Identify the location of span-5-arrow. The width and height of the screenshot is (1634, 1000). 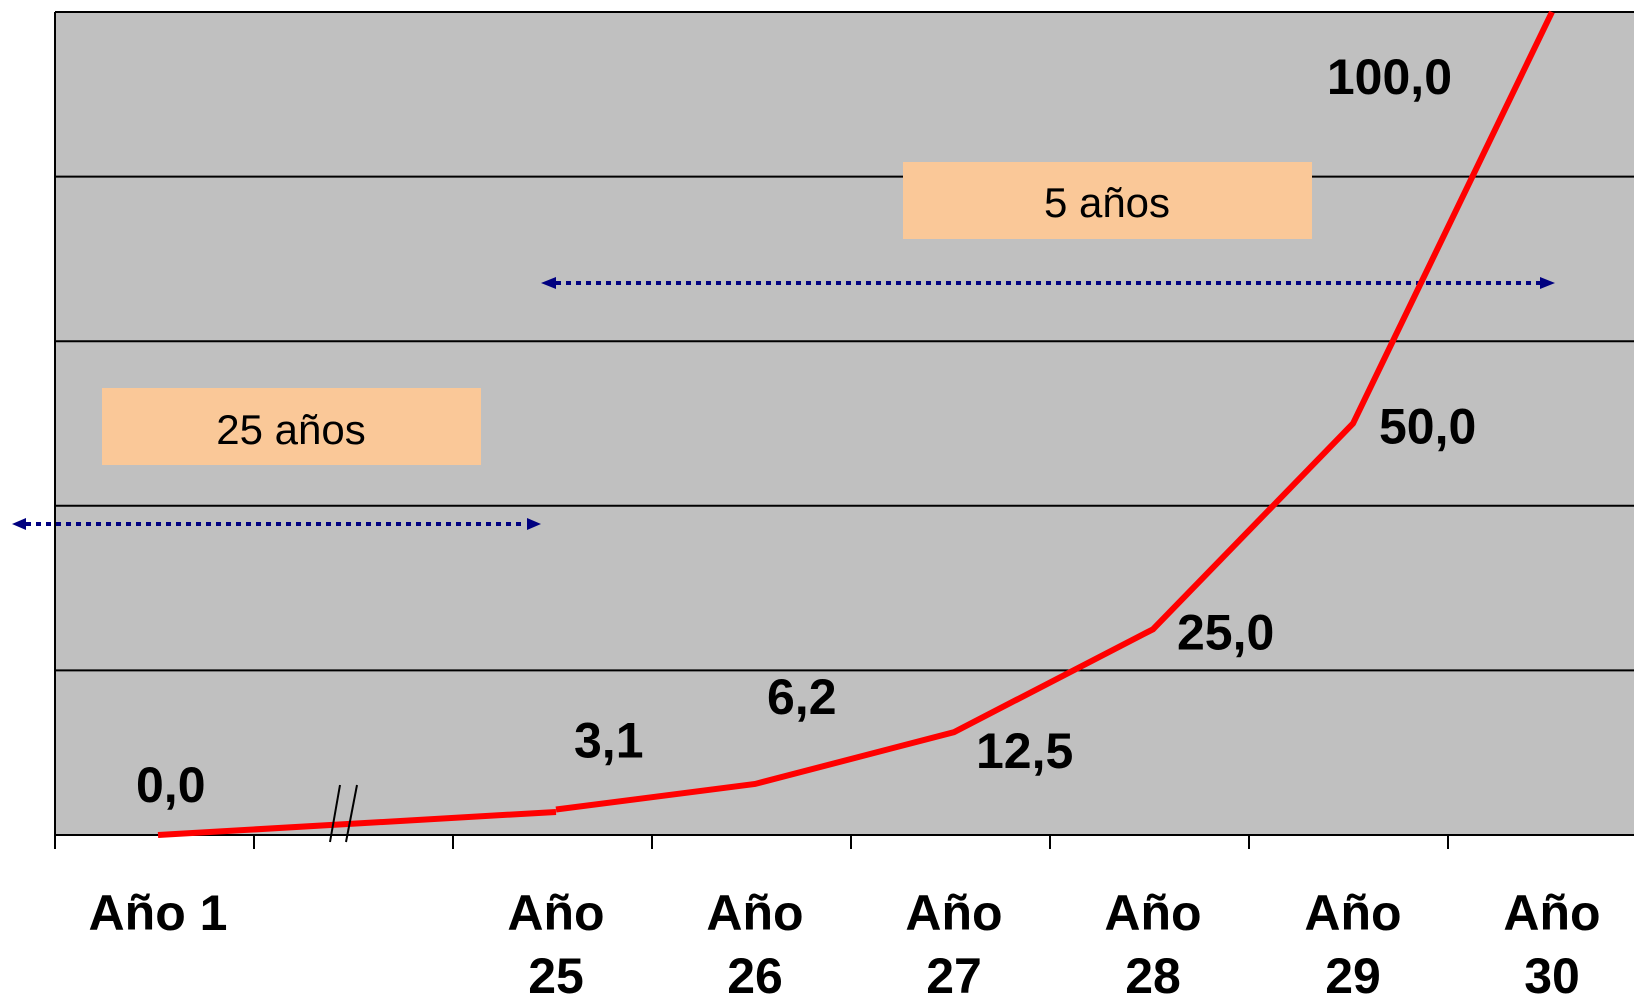
(1048, 283).